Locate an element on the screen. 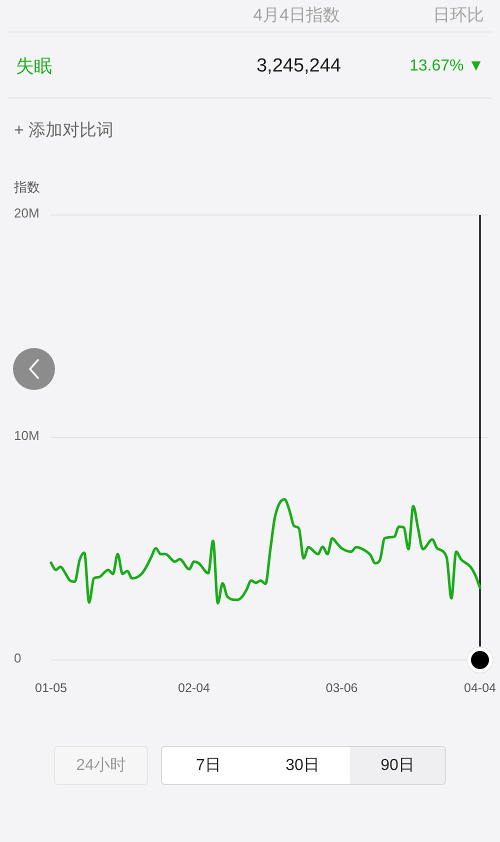 This screenshot has width=500, height=842. text: 90日 is located at coordinates (398, 765).